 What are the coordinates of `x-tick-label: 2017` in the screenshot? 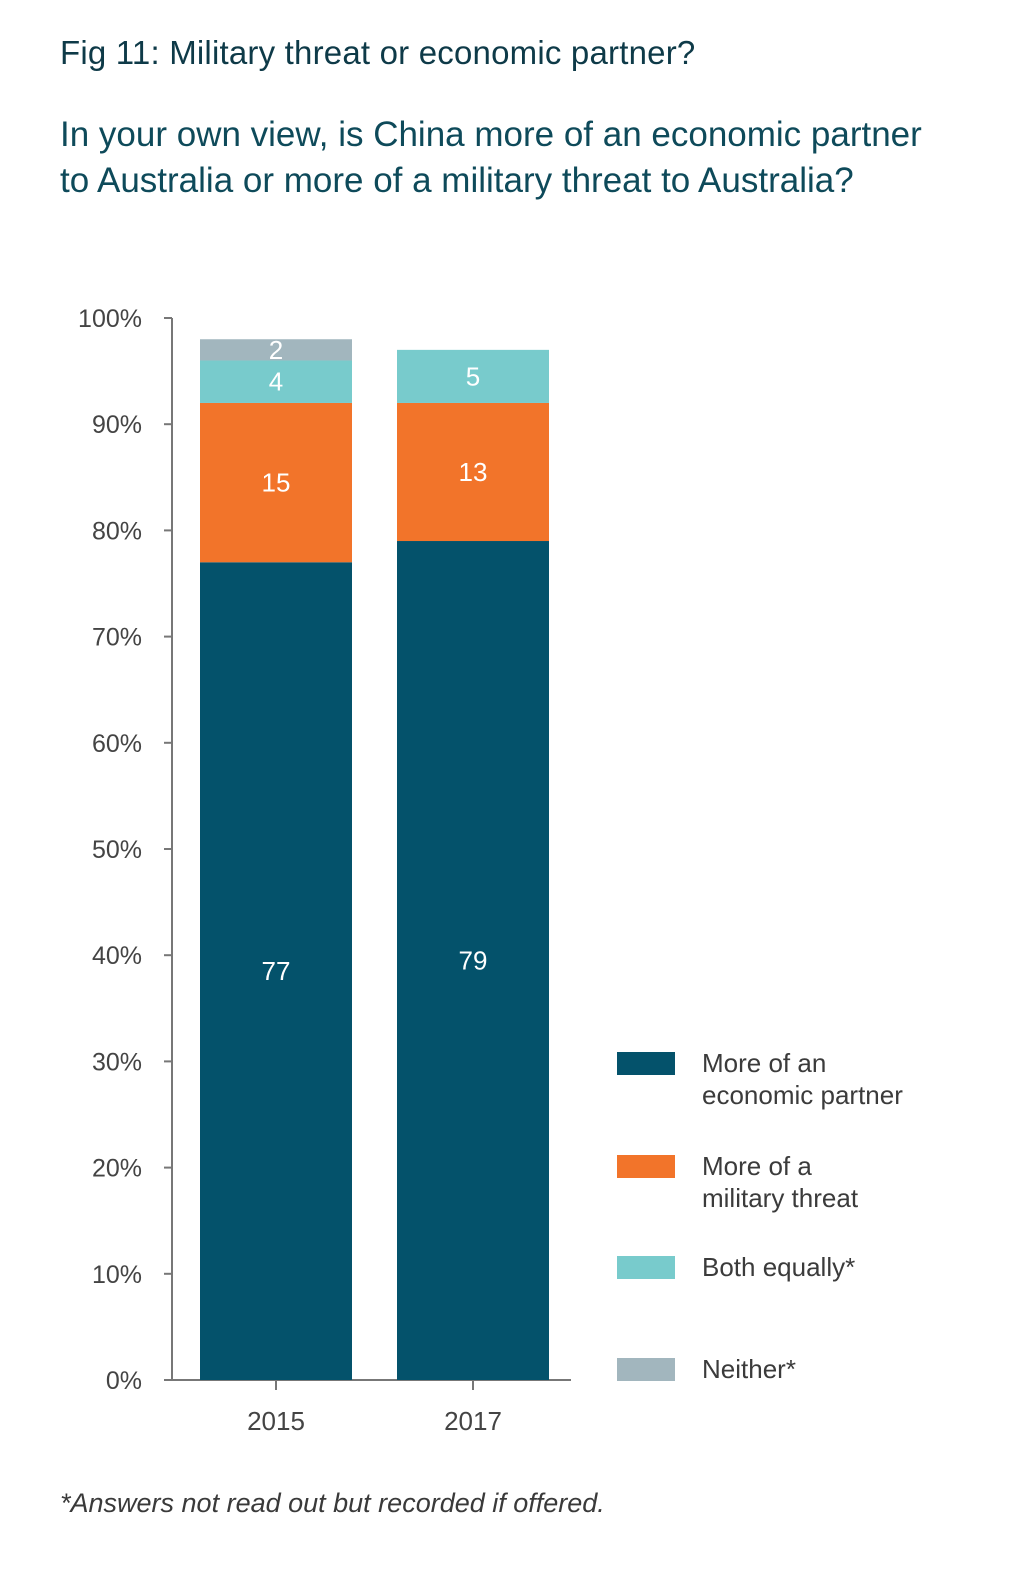 It's located at (473, 1421).